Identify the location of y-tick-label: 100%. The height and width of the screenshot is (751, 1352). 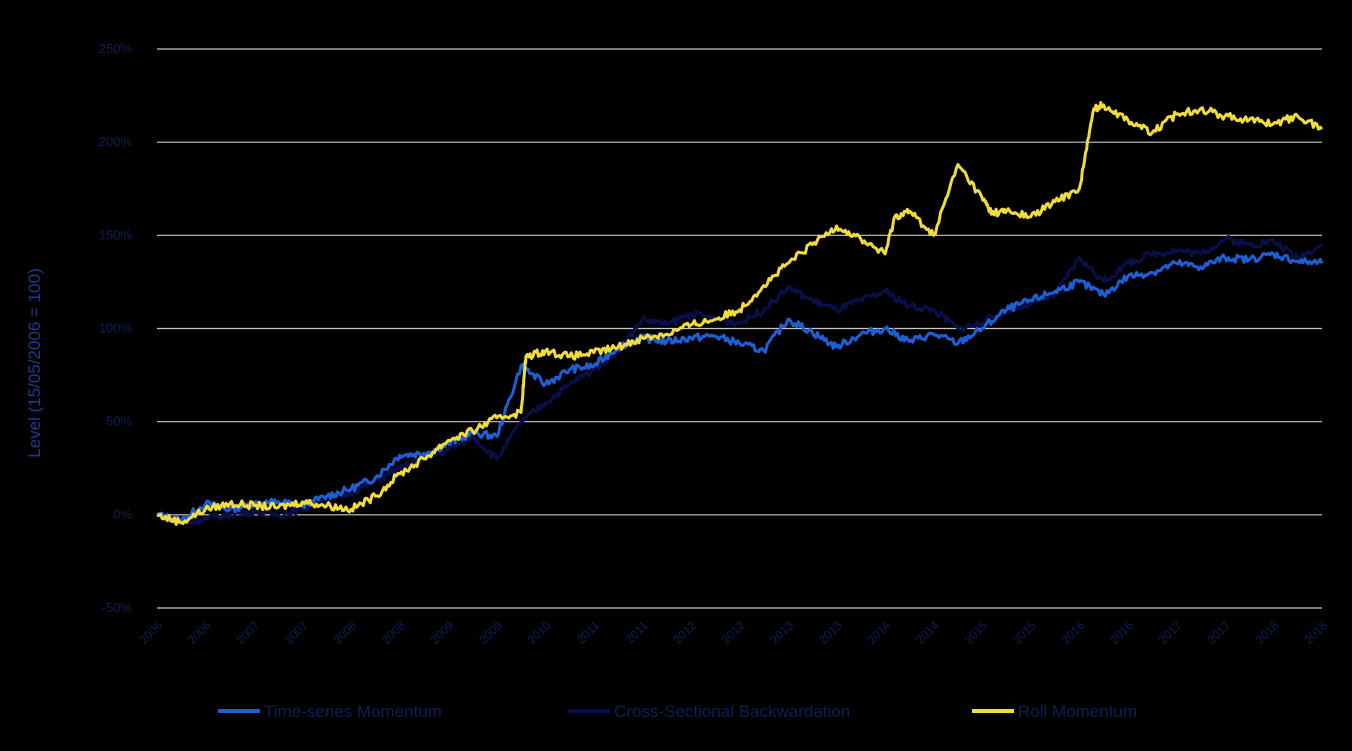
(116, 328).